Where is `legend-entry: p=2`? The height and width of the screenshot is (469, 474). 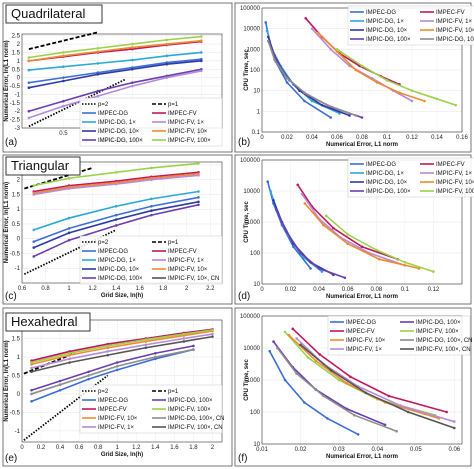
legend-entry: p=2 is located at coordinates (103, 243).